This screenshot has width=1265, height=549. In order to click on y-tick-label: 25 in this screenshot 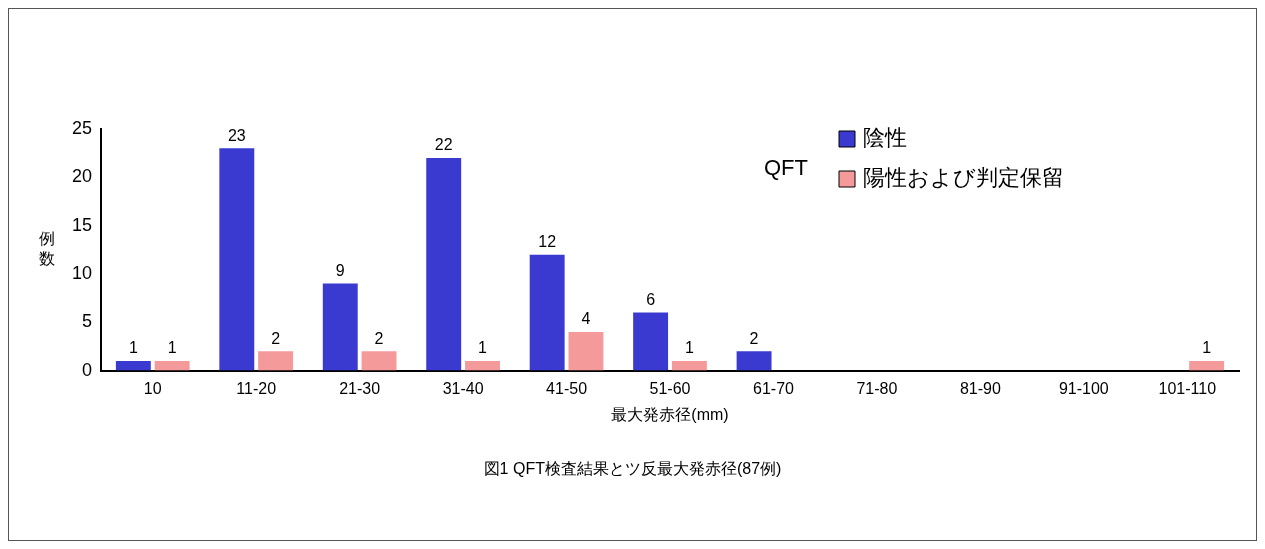, I will do `click(82, 127)`.